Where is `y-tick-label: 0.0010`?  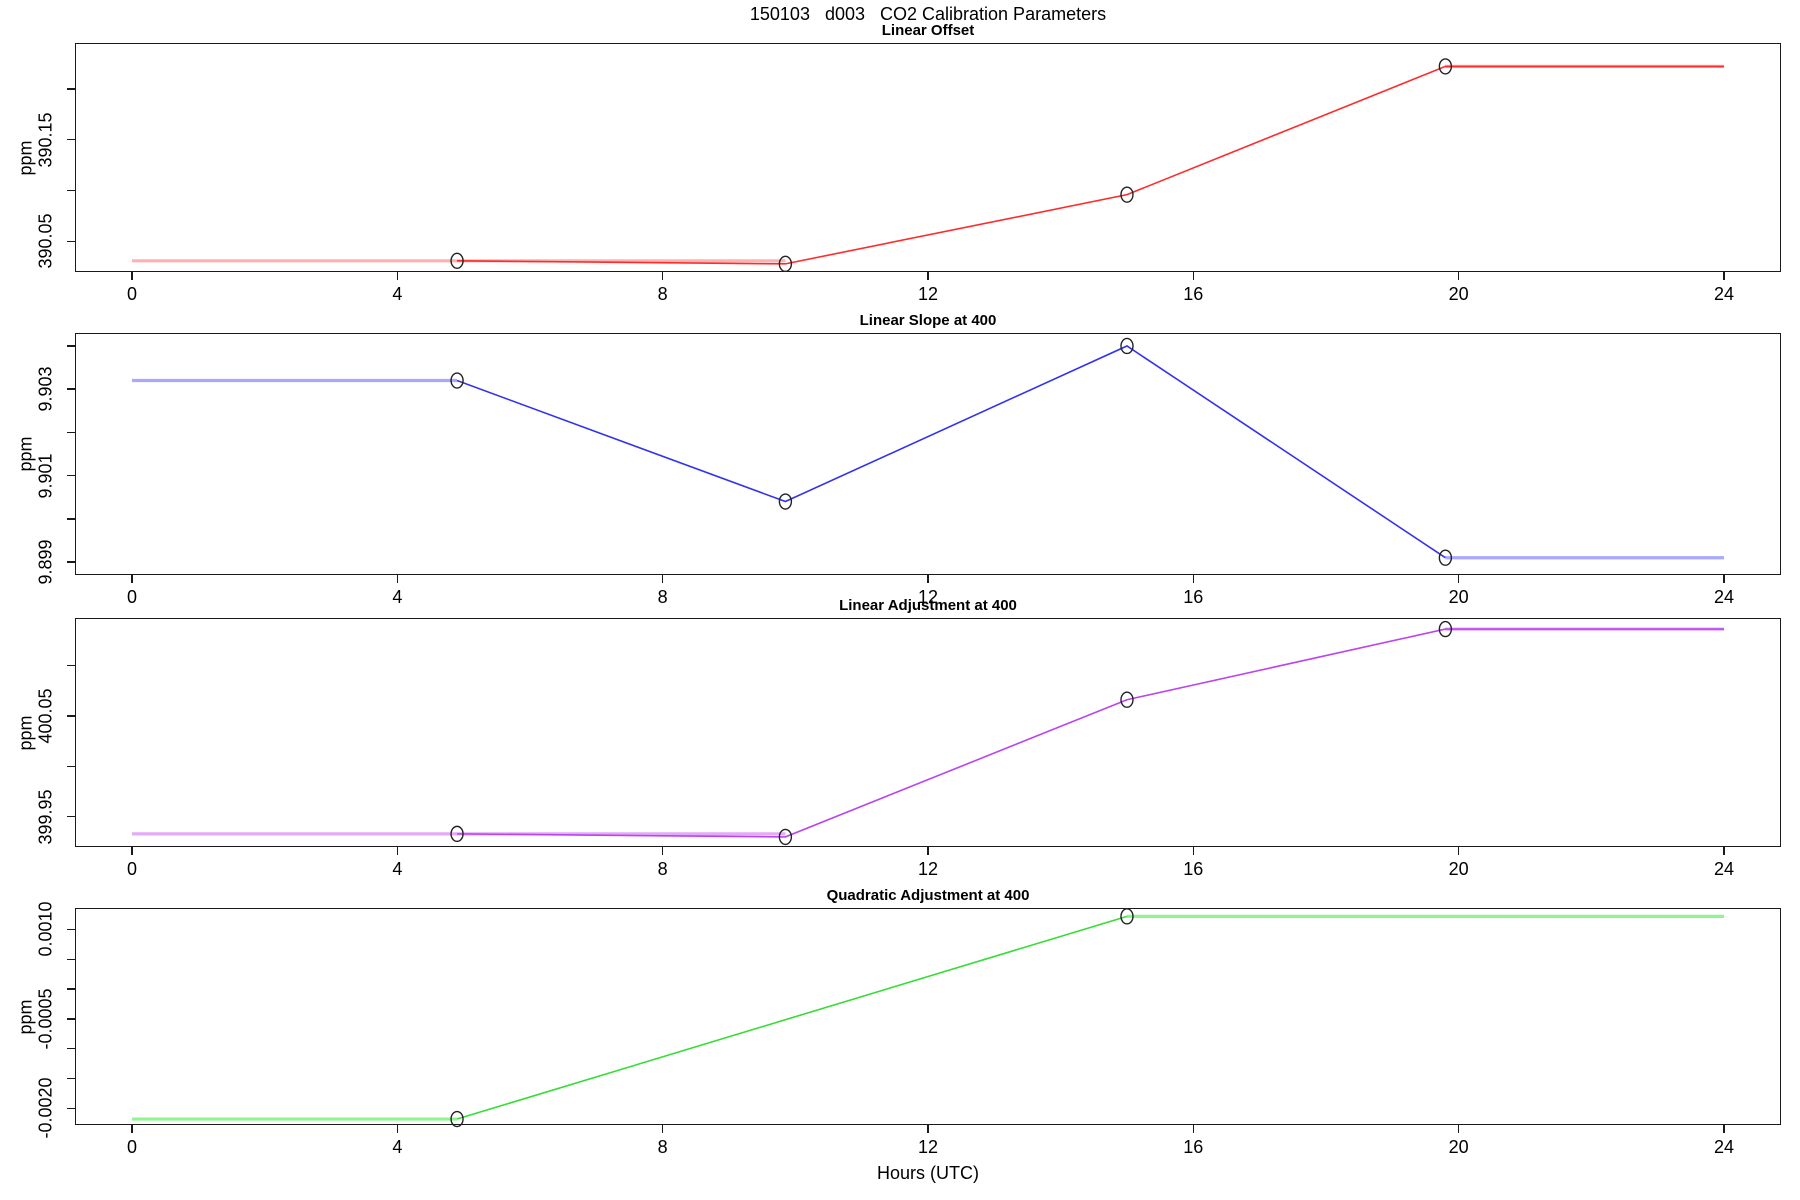
y-tick-label: 0.0010 is located at coordinates (45, 929).